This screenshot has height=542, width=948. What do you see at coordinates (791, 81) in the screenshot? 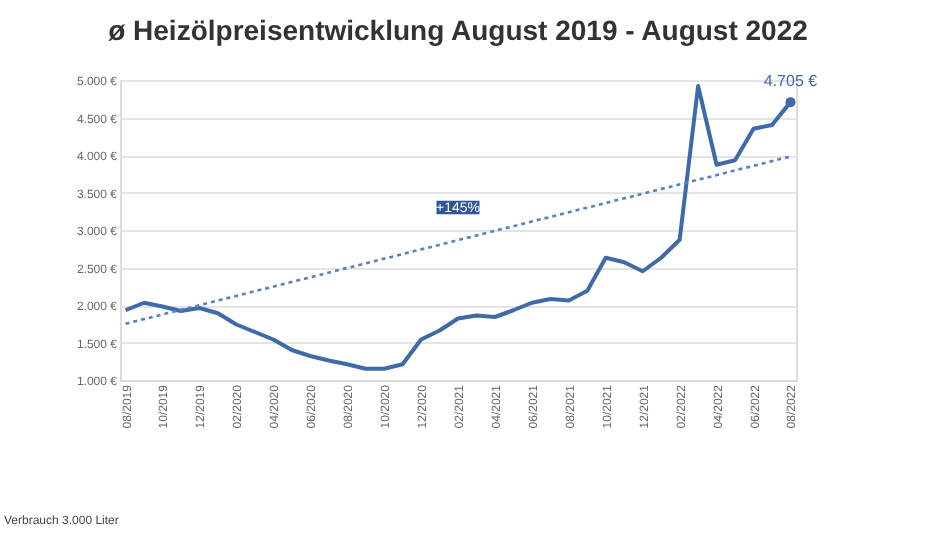
I see `annotation: 4.705 €` at bounding box center [791, 81].